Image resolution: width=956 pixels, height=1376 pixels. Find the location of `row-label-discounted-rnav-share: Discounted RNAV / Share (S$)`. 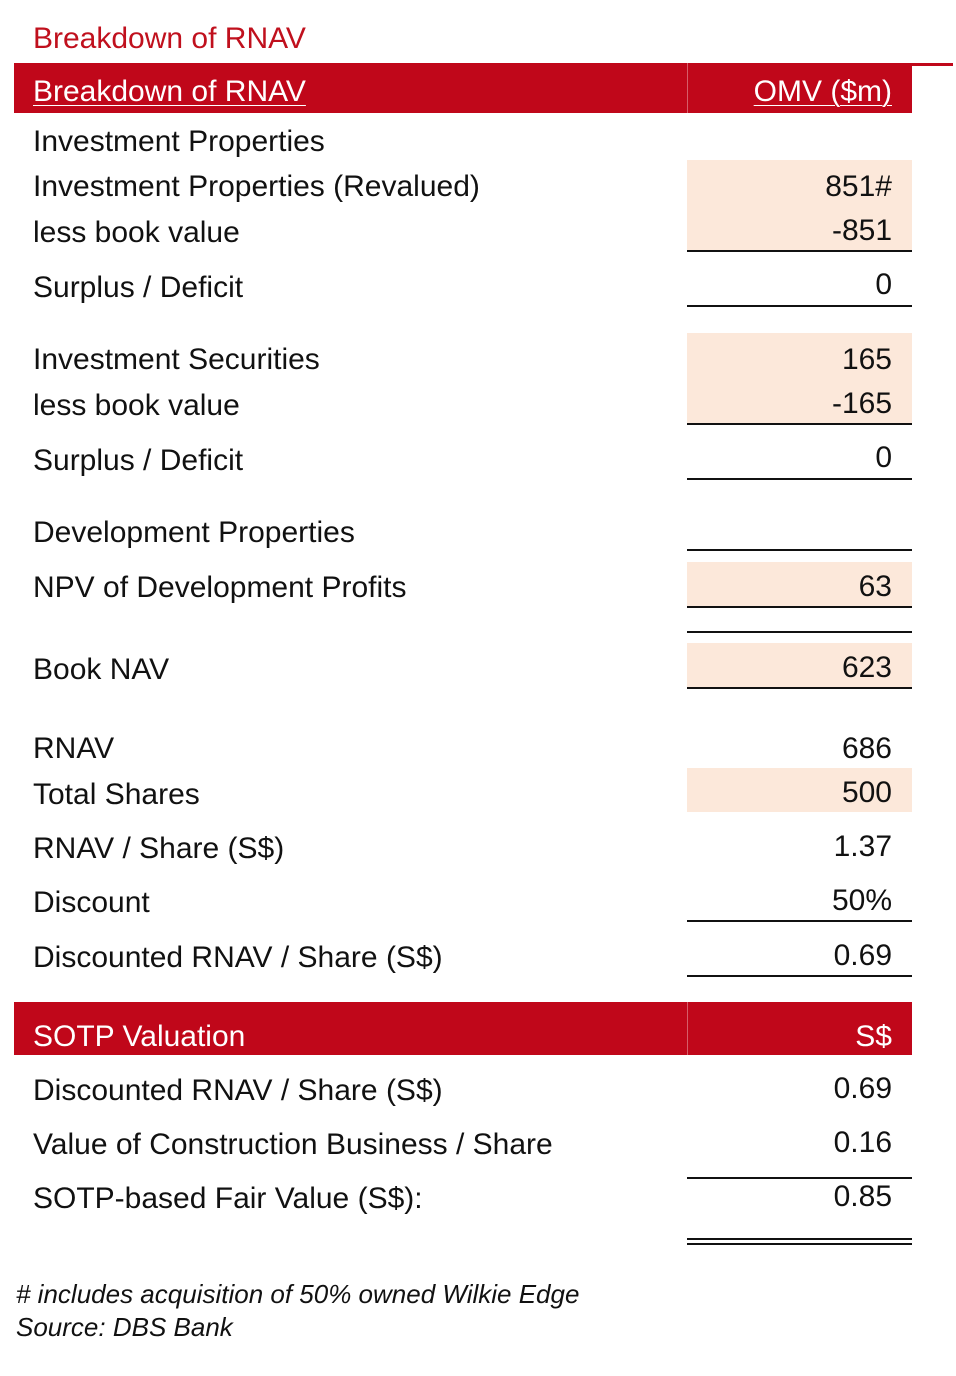

row-label-discounted-rnav-share: Discounted RNAV / Share (S$) is located at coordinates (238, 957).